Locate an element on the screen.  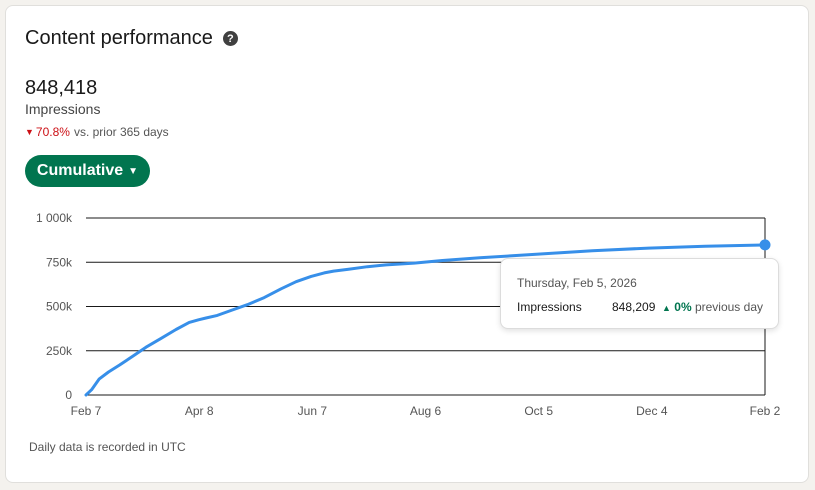
x-tick-label: Feb 2 is located at coordinates (765, 411).